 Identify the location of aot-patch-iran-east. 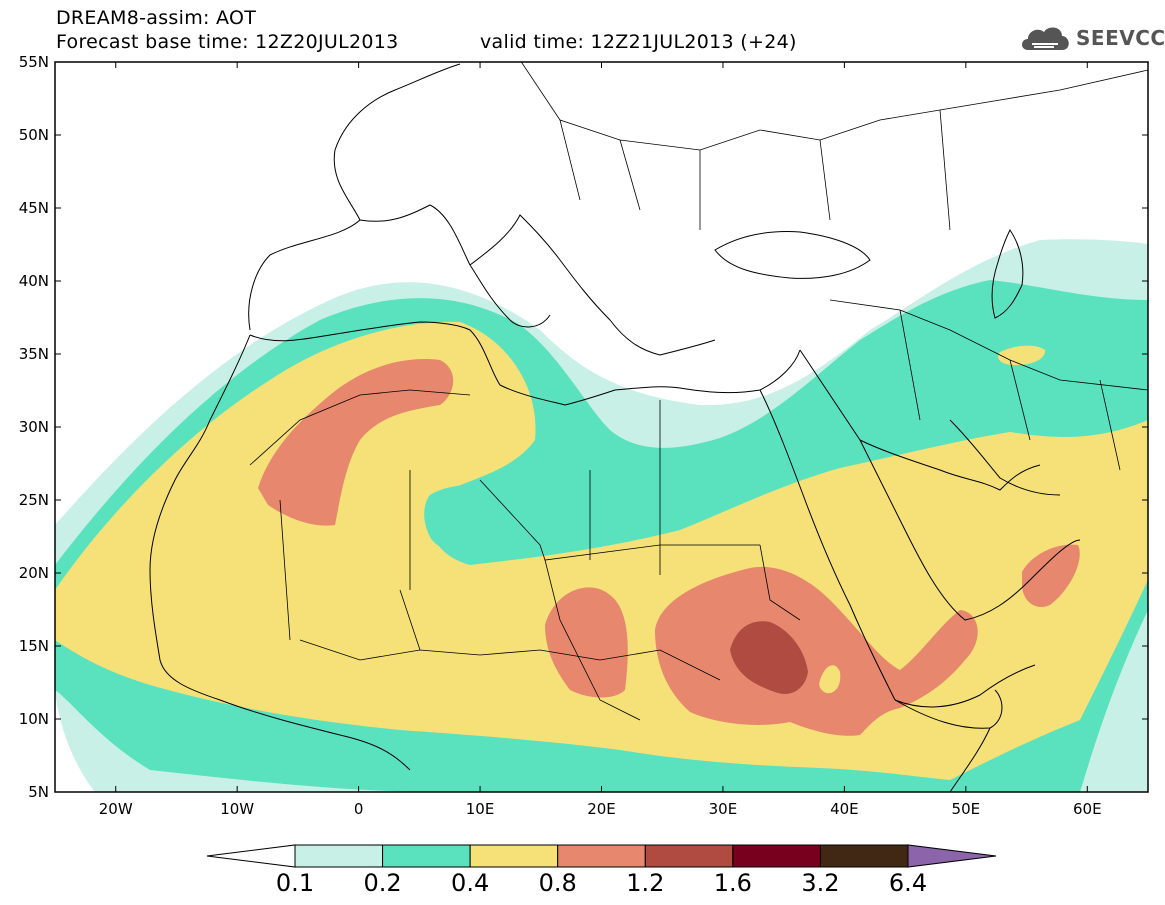
(1137, 315).